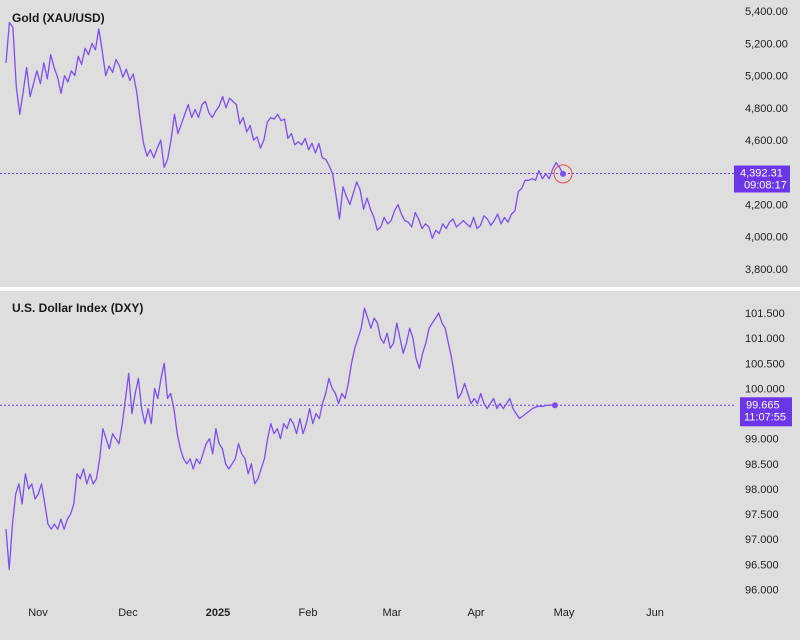 This screenshot has height=640, width=800. I want to click on gold-last-marker, so click(563, 174).